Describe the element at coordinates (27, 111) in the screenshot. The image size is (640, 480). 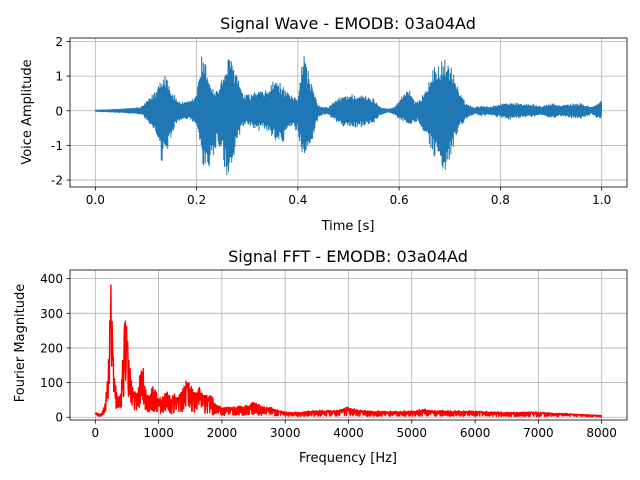
I see `y-axis-label: Voice Amplitude` at that location.